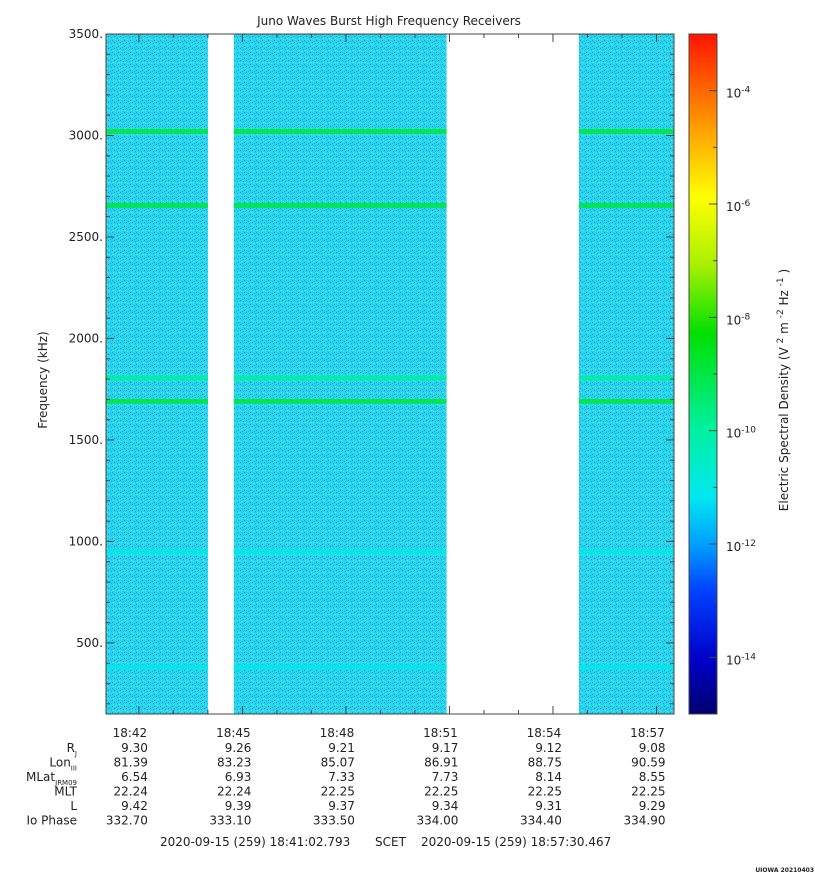 The height and width of the screenshot is (880, 815). Describe the element at coordinates (51, 821) in the screenshot. I see `ephemeris-row-label: Io Phase` at that location.